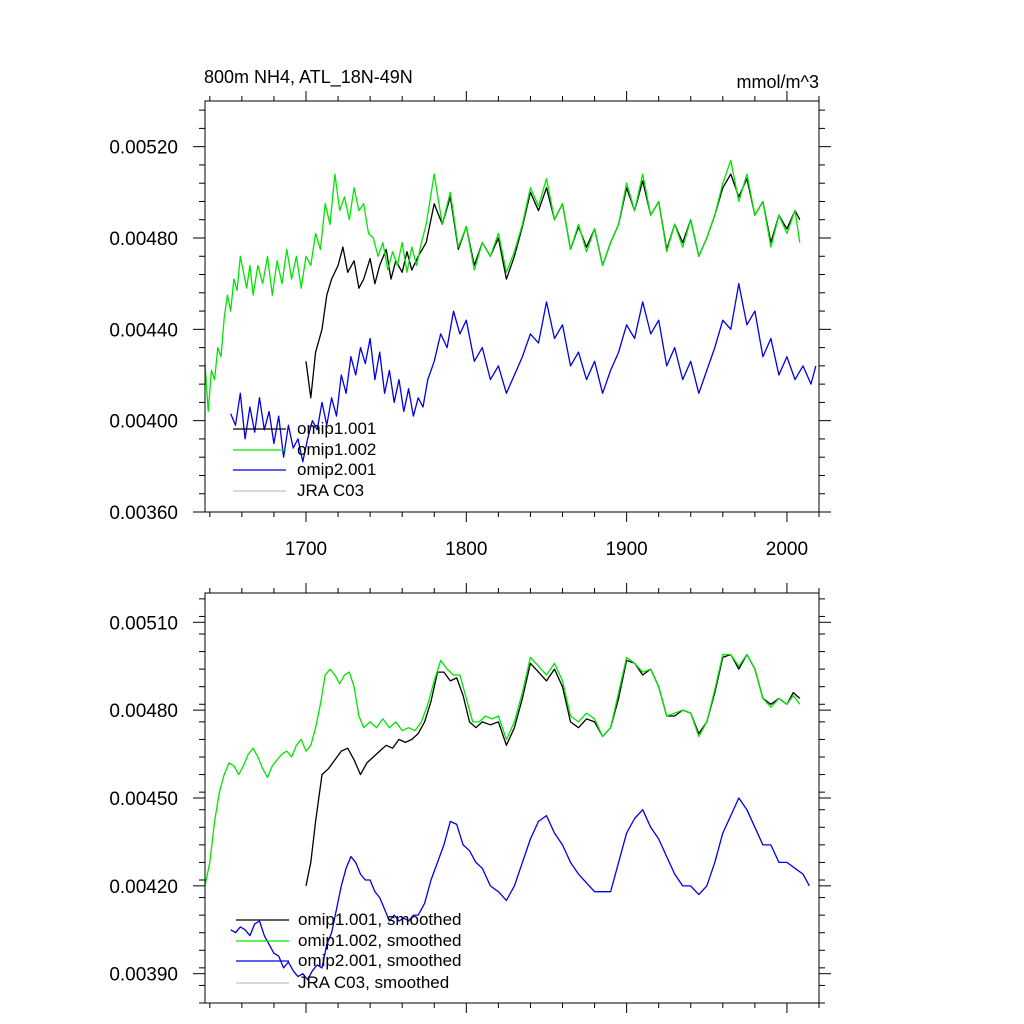 This screenshot has height=1024, width=1024. What do you see at coordinates (308, 77) in the screenshot?
I see `top-panel-title: 800m NH4, ATL_18N-49N` at bounding box center [308, 77].